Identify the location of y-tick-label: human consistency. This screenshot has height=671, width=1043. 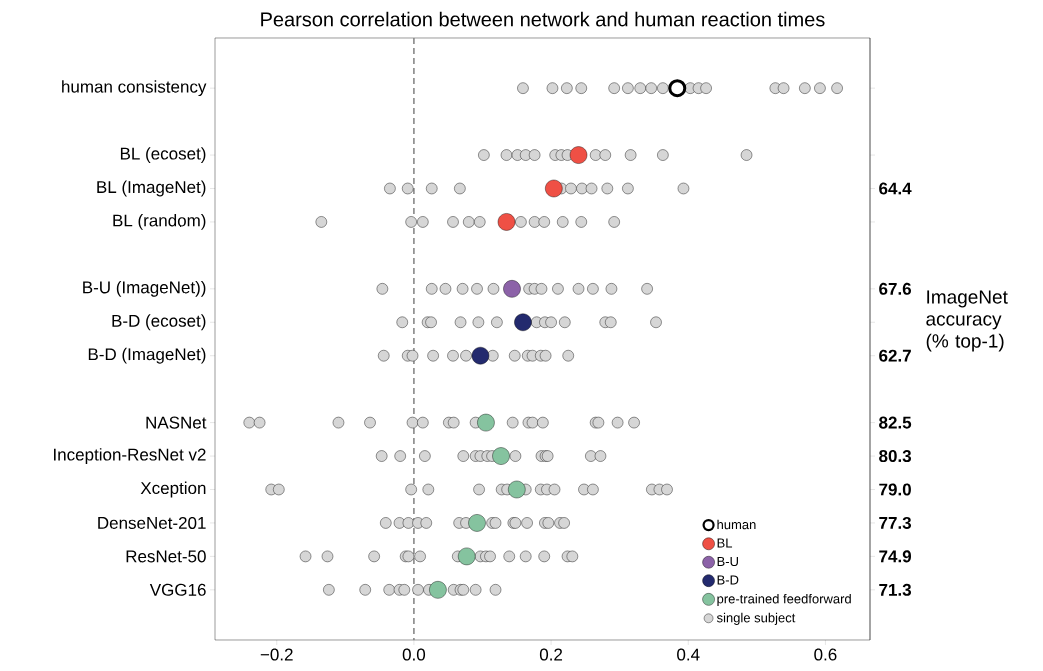
(134, 88).